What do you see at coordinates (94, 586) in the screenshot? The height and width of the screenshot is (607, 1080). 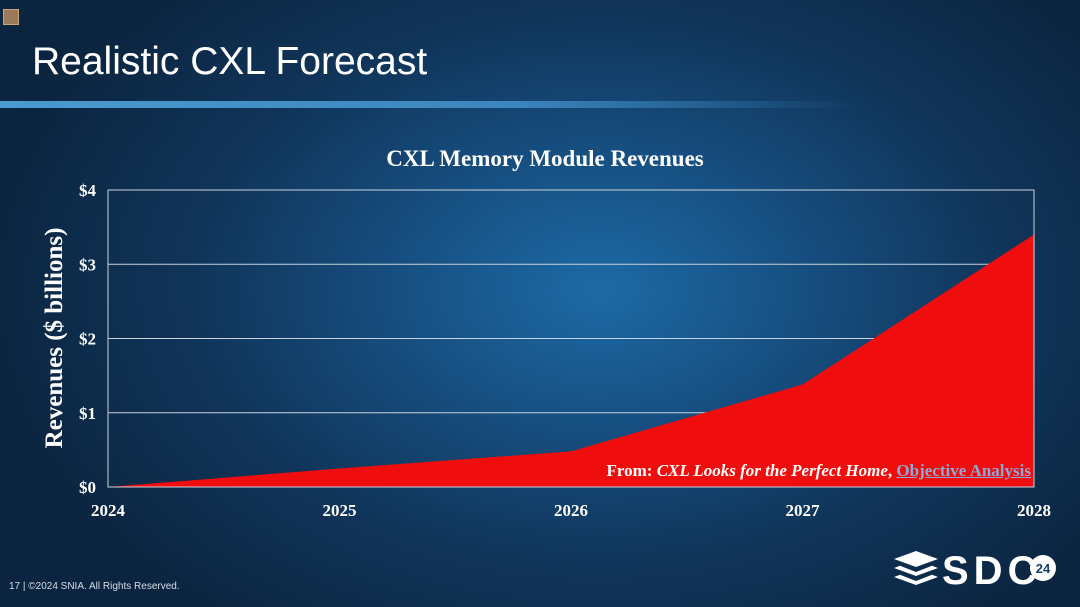 I see `slide-footer: 17 | ©2024 SNIA. All Rights Reserved.` at bounding box center [94, 586].